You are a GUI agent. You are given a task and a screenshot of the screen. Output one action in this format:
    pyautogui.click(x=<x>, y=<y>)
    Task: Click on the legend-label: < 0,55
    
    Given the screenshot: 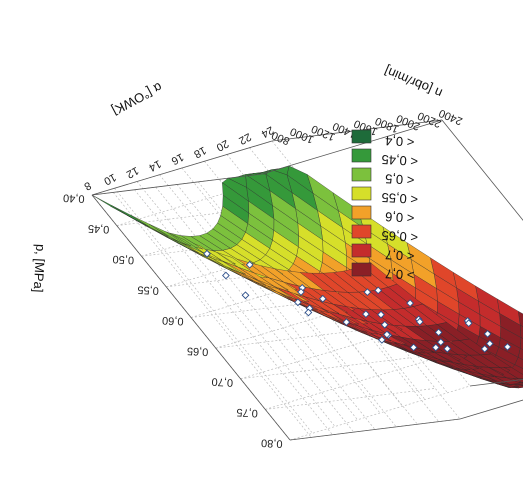 What is the action you would take?
    pyautogui.click(x=399, y=198)
    